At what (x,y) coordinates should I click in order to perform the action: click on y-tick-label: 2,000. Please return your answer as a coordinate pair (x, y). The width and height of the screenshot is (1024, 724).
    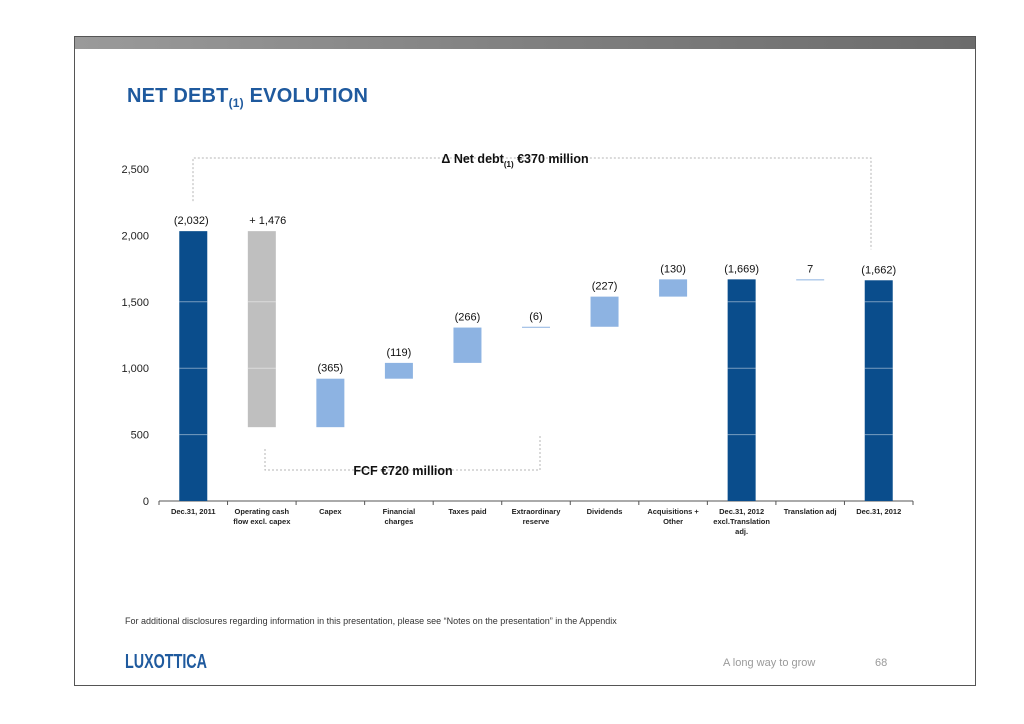
    Looking at the image, I should click on (135, 236).